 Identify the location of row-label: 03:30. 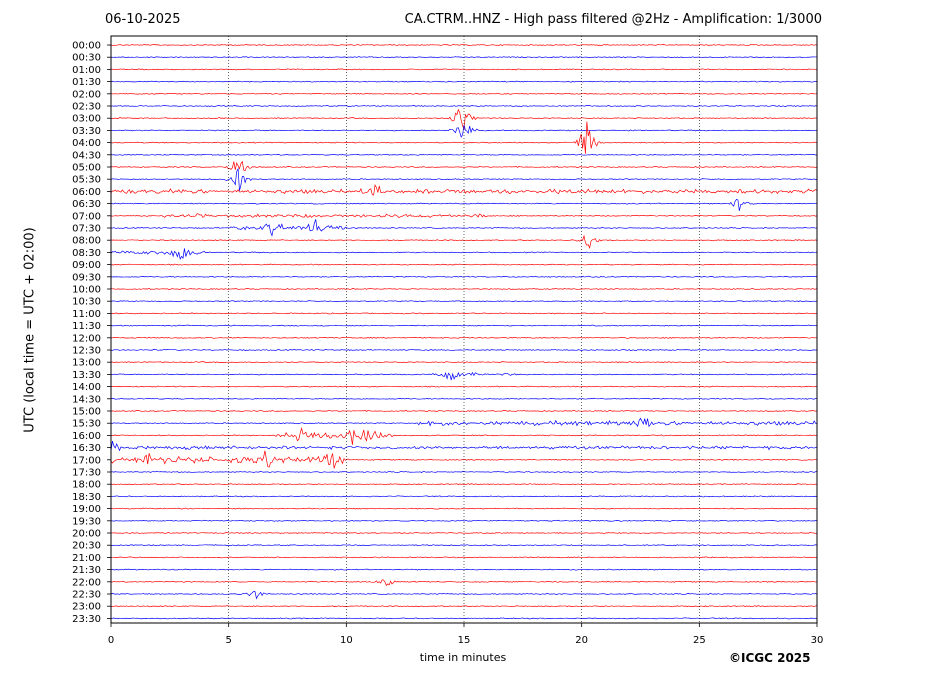
(86, 131).